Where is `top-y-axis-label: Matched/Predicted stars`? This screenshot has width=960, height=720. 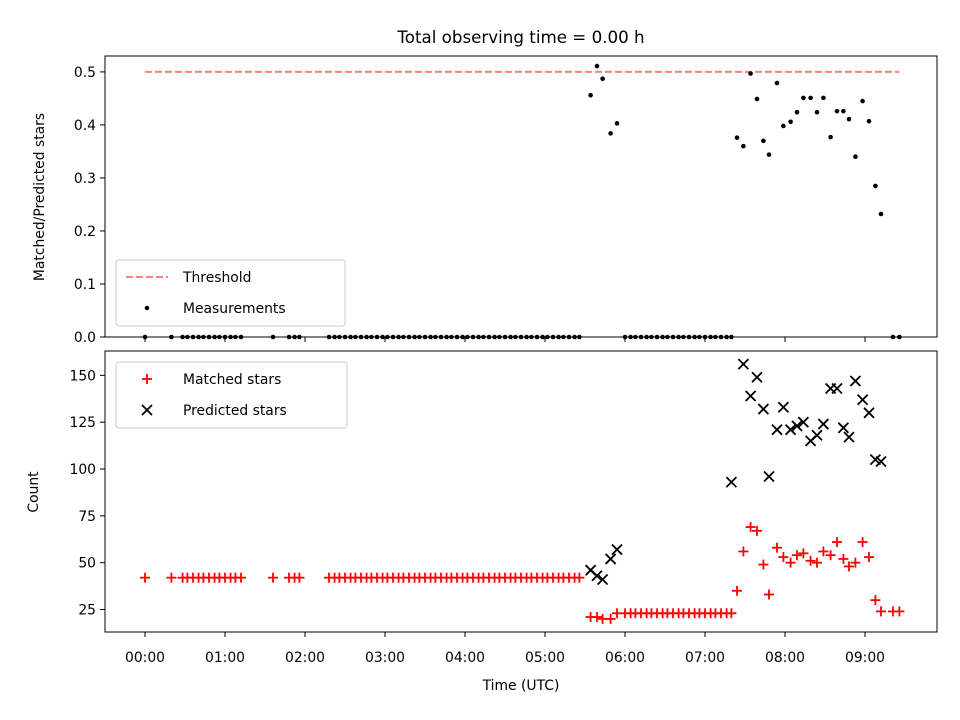
top-y-axis-label: Matched/Predicted stars is located at coordinates (40, 197).